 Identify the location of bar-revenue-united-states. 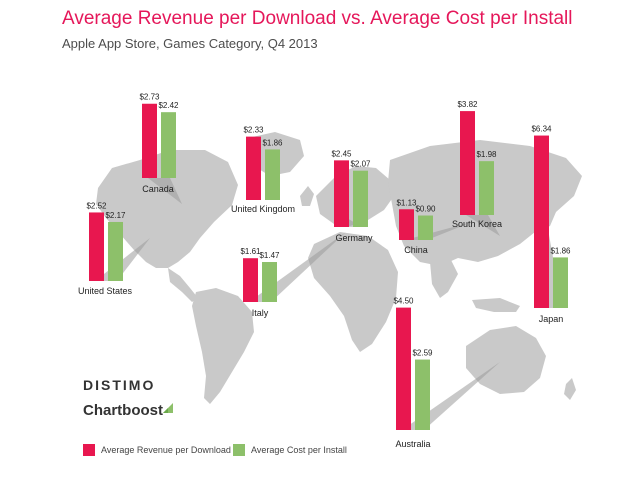
(96, 246).